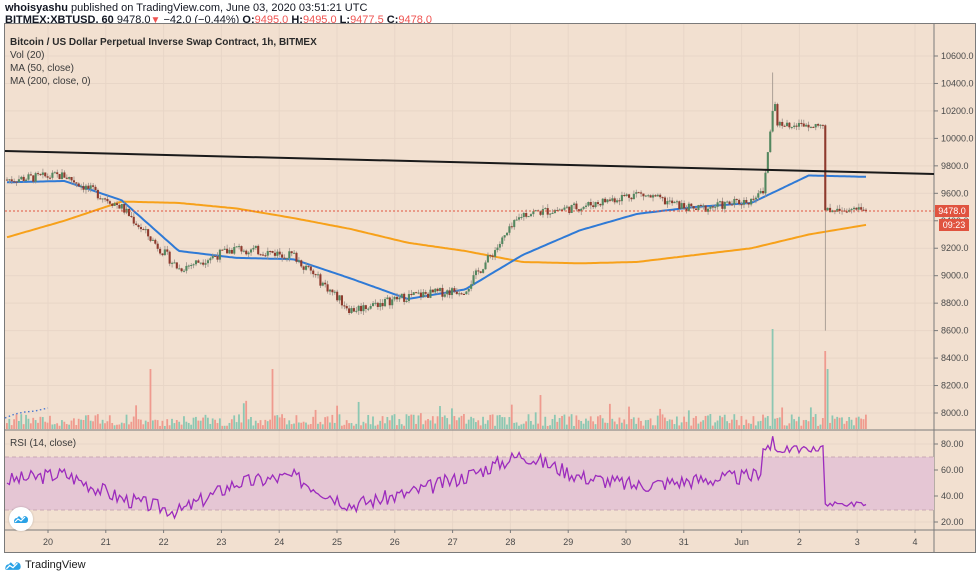  What do you see at coordinates (957, 138) in the screenshot?
I see `svg-text: 10000.0` at bounding box center [957, 138].